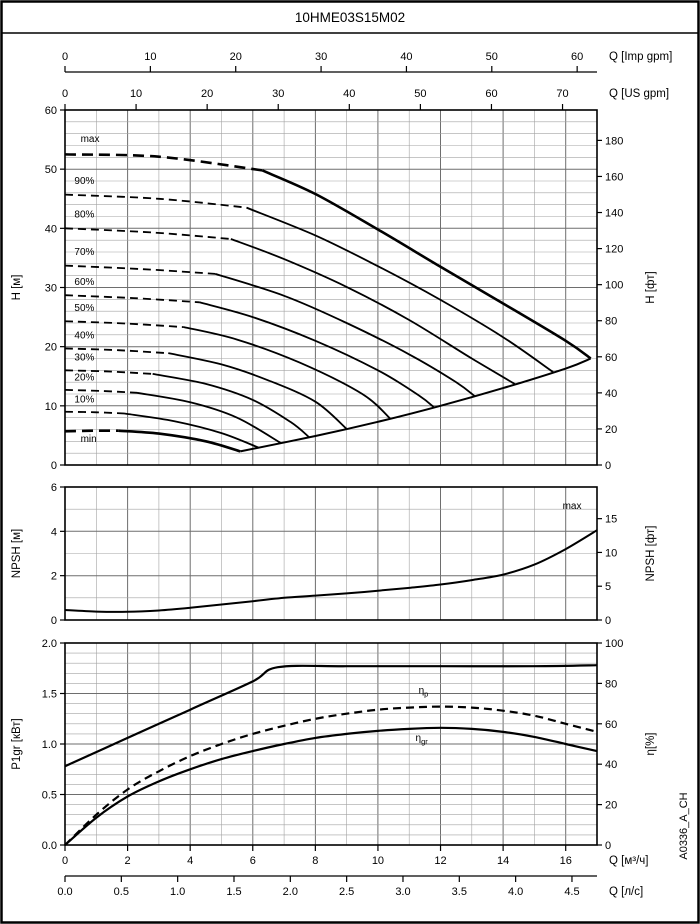 This screenshot has height=924, width=700. Describe the element at coordinates (49, 796) in the screenshot. I see `y-tick-label: 0.5` at that location.